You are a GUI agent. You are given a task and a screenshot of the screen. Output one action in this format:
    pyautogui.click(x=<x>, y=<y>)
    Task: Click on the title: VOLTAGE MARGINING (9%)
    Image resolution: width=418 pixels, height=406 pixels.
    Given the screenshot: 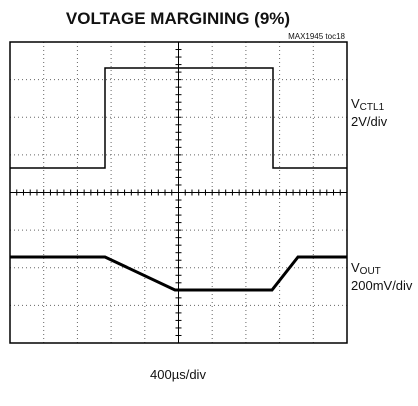 What is the action you would take?
    pyautogui.click(x=178, y=18)
    